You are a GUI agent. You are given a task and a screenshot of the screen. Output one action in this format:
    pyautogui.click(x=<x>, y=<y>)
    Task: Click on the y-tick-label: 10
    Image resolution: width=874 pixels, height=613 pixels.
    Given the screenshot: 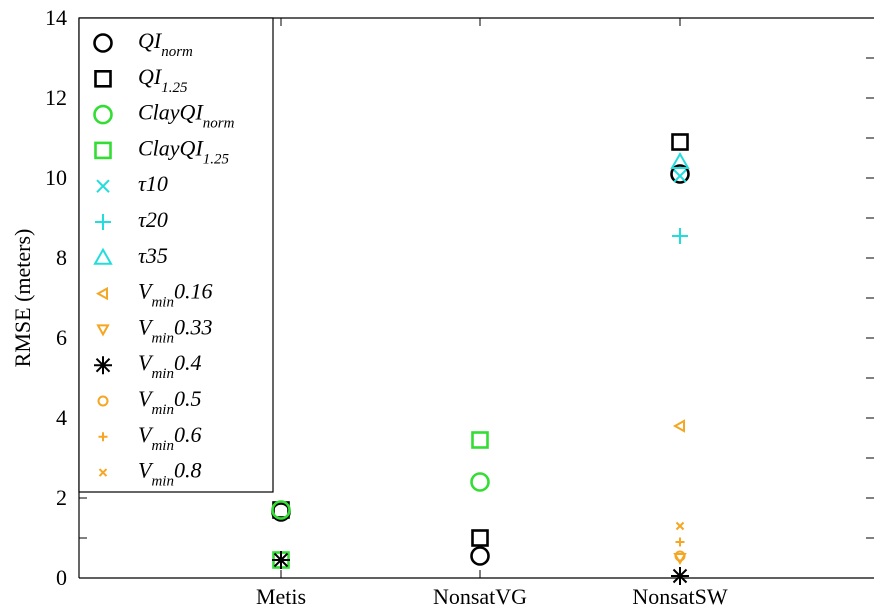 What is the action you would take?
    pyautogui.click(x=56, y=177)
    